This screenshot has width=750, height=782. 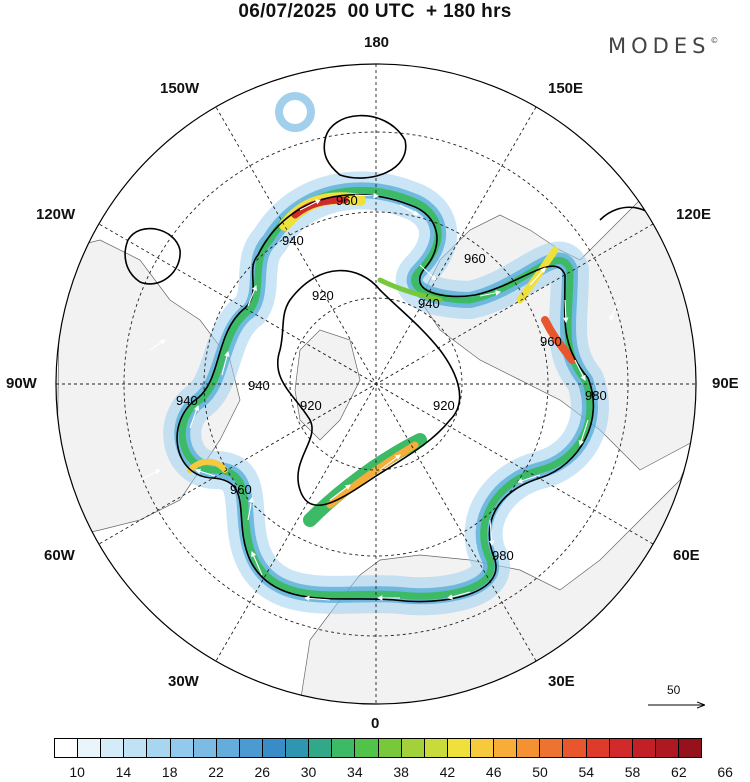 What do you see at coordinates (566, 88) in the screenshot?
I see `lon-label-150e: 150E` at bounding box center [566, 88].